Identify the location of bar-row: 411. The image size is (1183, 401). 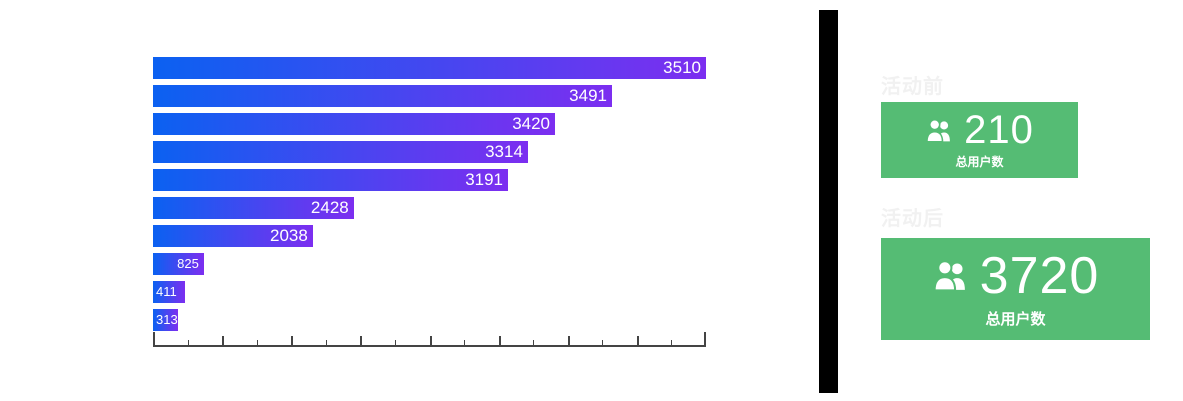
(429, 292).